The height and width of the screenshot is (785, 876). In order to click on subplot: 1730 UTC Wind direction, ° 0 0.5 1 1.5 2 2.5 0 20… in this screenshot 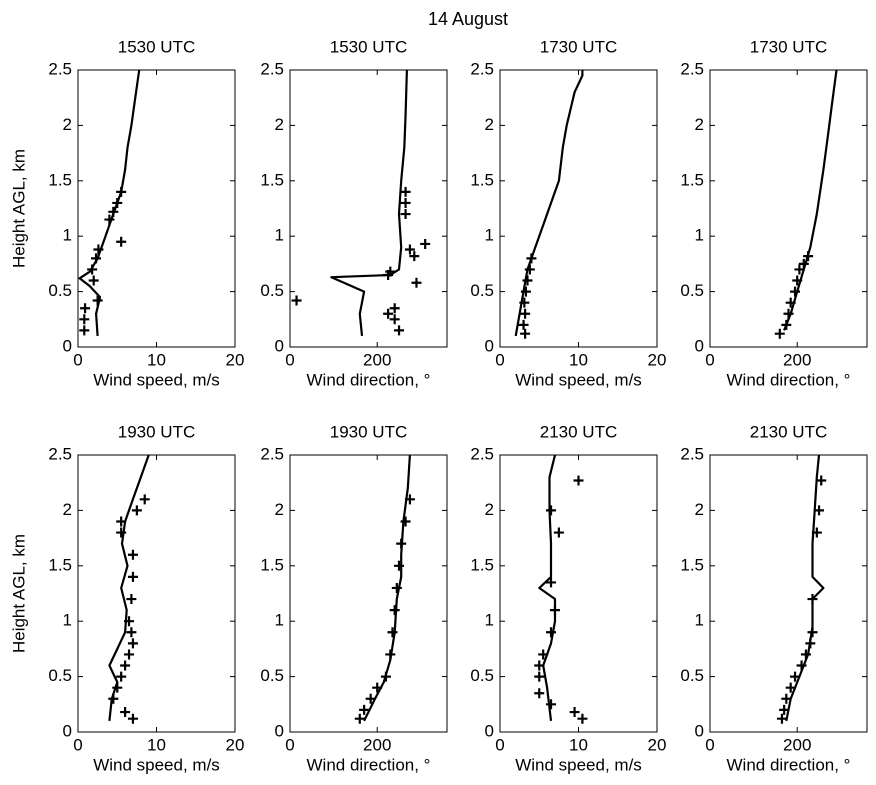, I will do `click(774, 213)`.